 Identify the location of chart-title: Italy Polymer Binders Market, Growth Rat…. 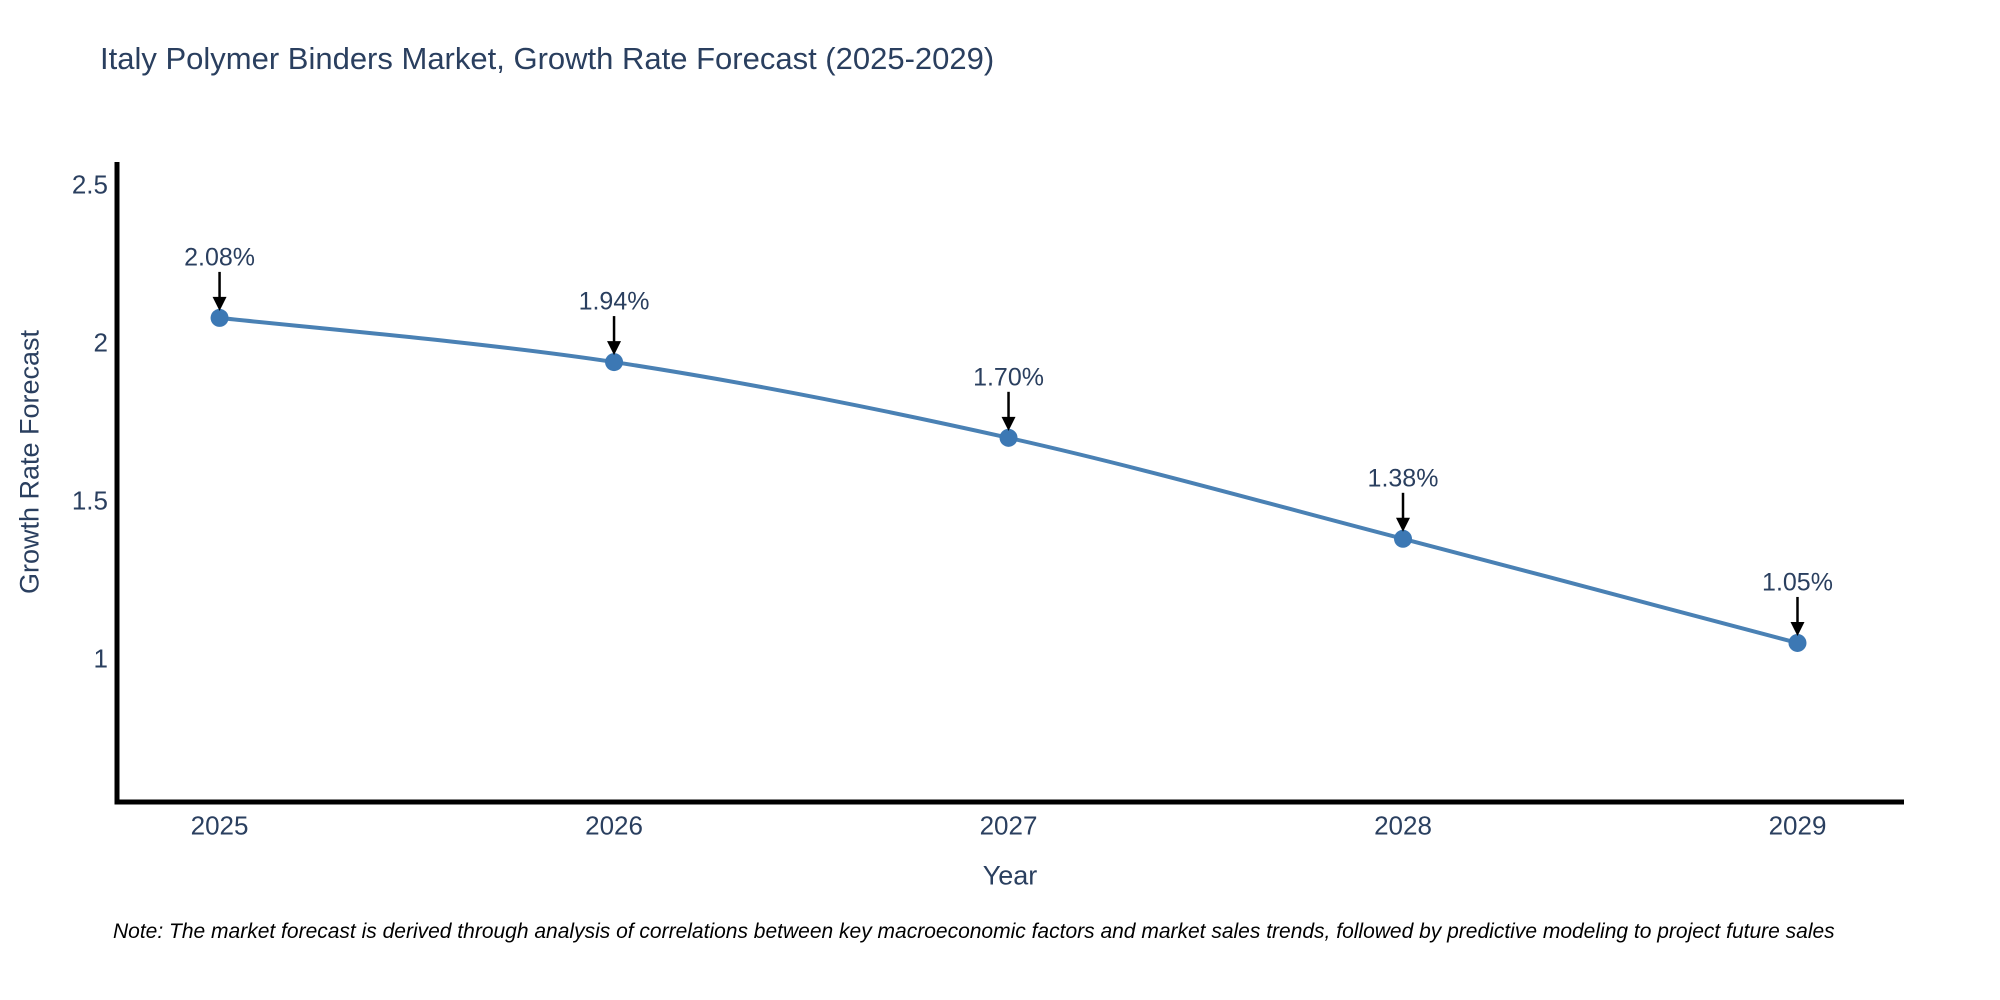
(547, 58).